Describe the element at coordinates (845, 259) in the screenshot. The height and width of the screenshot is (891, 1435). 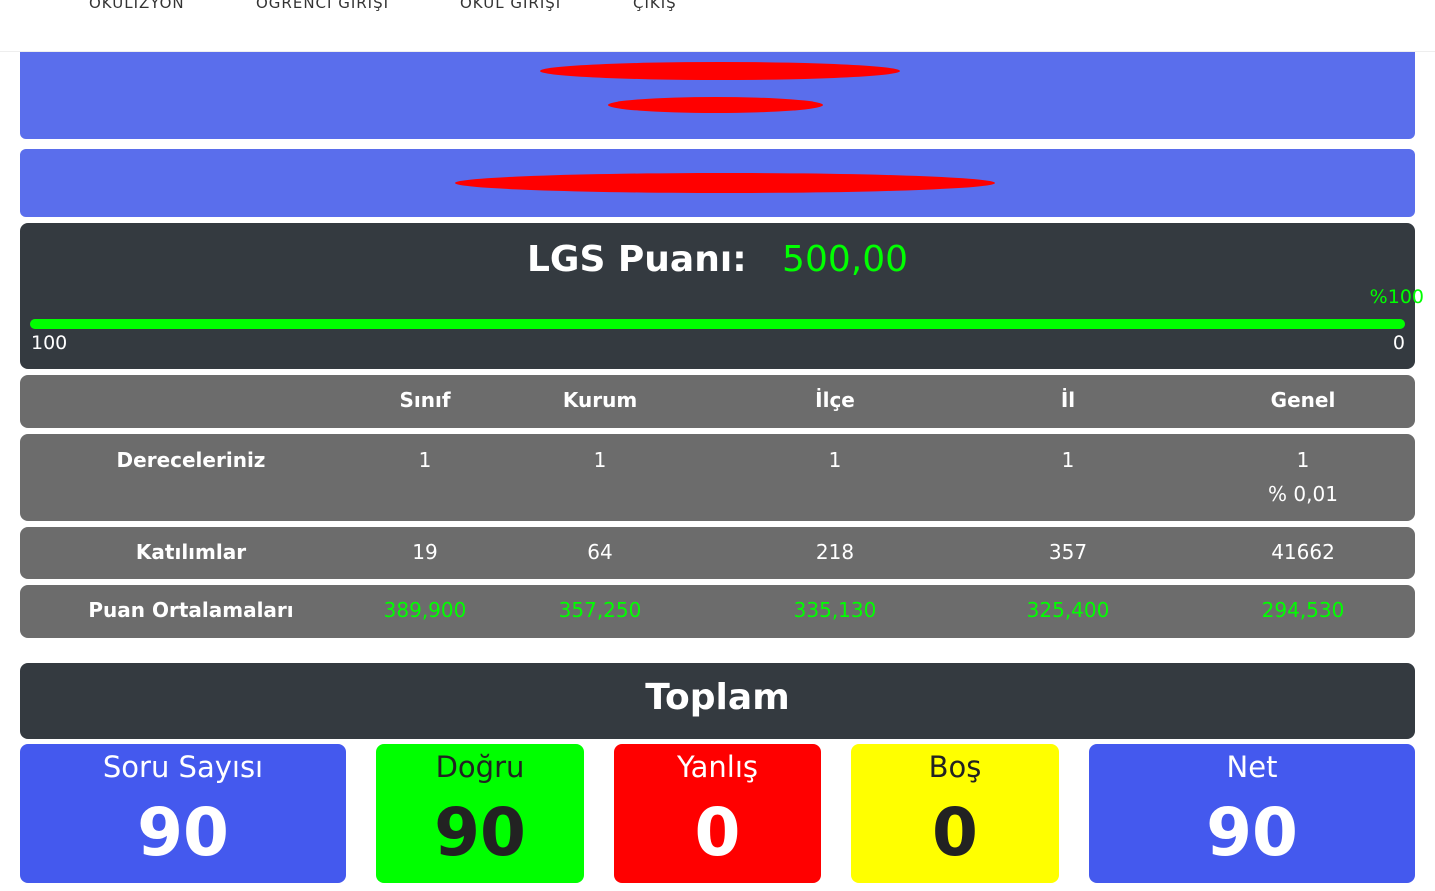
I see `score-value: 500,00` at that location.